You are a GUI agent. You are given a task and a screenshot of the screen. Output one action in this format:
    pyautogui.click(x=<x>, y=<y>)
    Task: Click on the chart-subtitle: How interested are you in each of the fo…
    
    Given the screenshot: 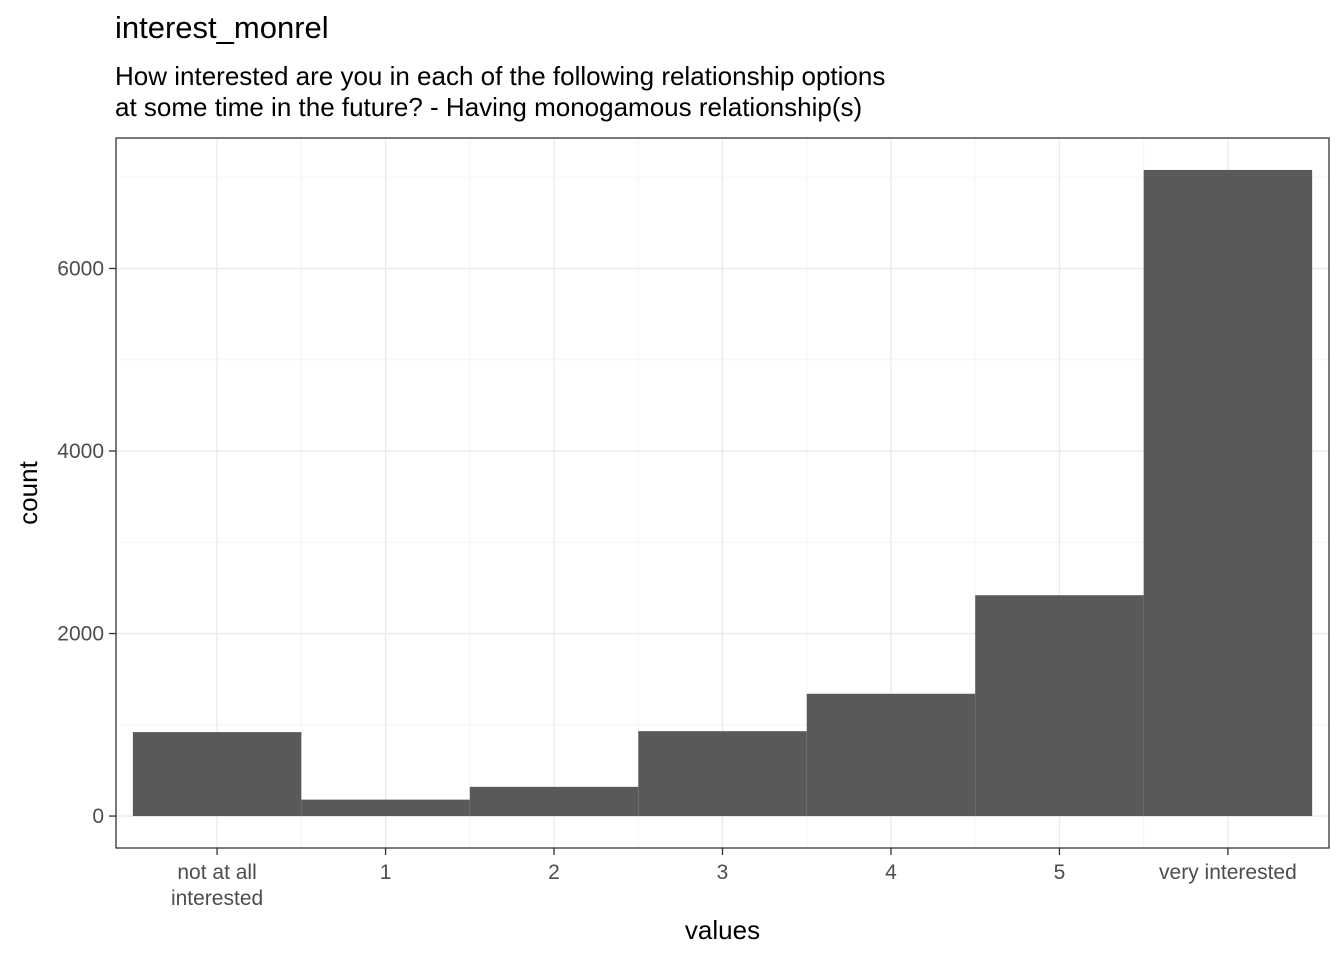 What is the action you would take?
    pyautogui.click(x=500, y=92)
    